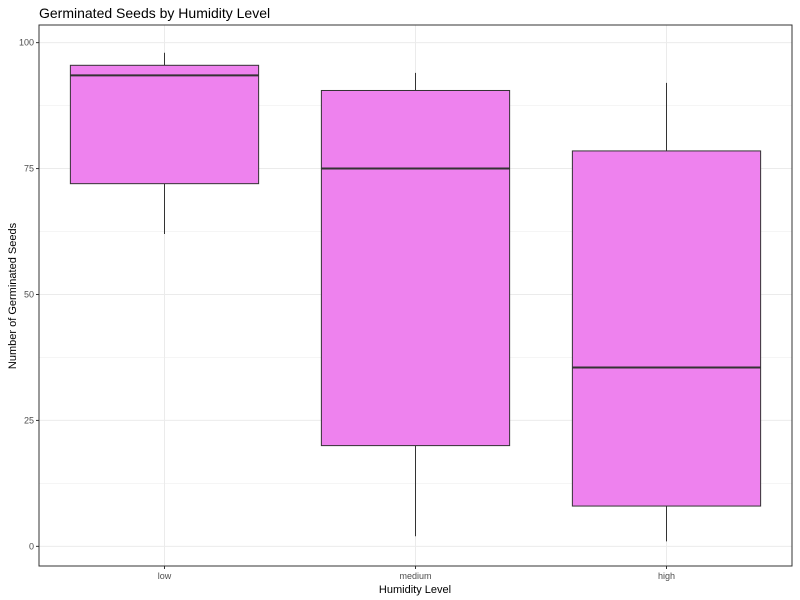  Describe the element at coordinates (13, 295) in the screenshot. I see `y-axis-title: Number of Germinated Seeds` at that location.